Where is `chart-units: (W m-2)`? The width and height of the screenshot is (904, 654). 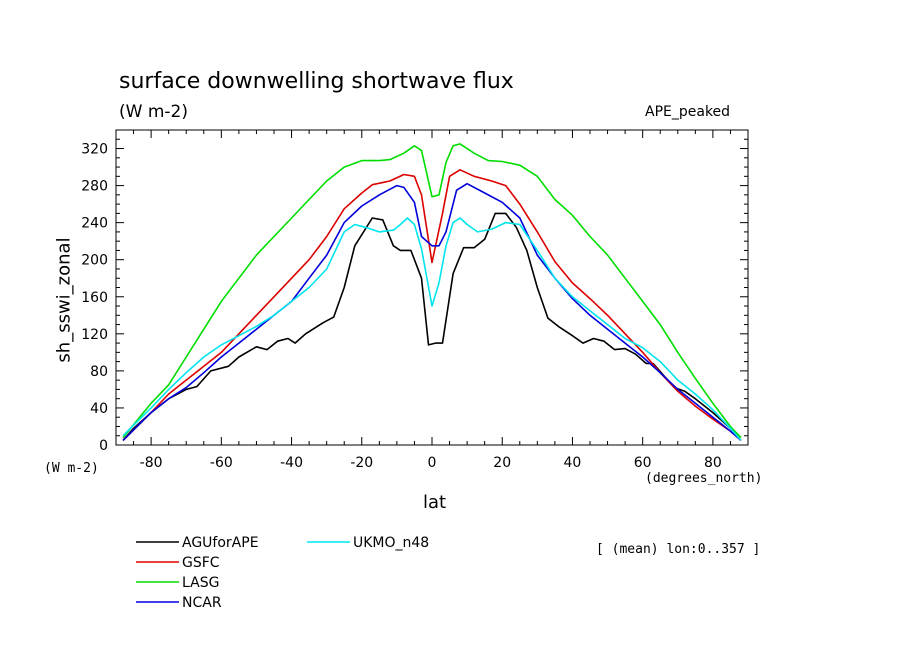 chart-units: (W m-2) is located at coordinates (153, 112).